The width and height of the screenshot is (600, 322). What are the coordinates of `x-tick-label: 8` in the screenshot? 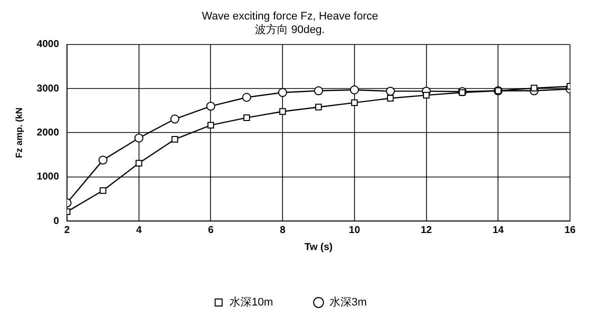 It's located at (283, 230).